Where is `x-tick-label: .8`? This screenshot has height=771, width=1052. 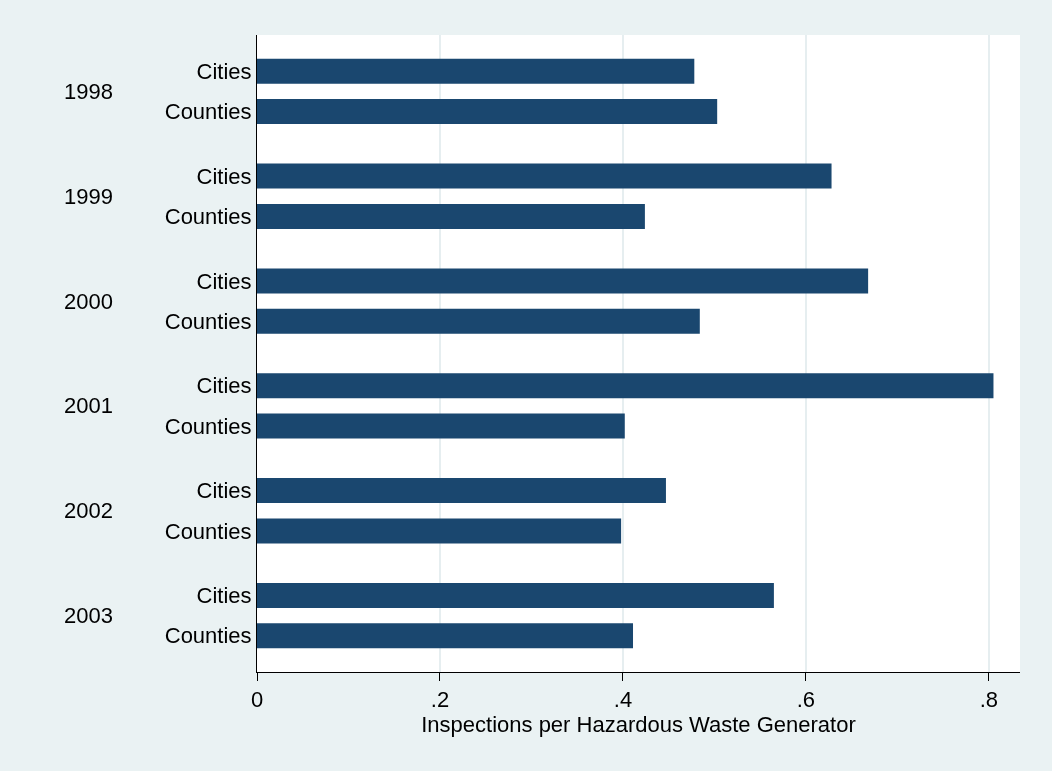
x-tick-label: .8 is located at coordinates (989, 700).